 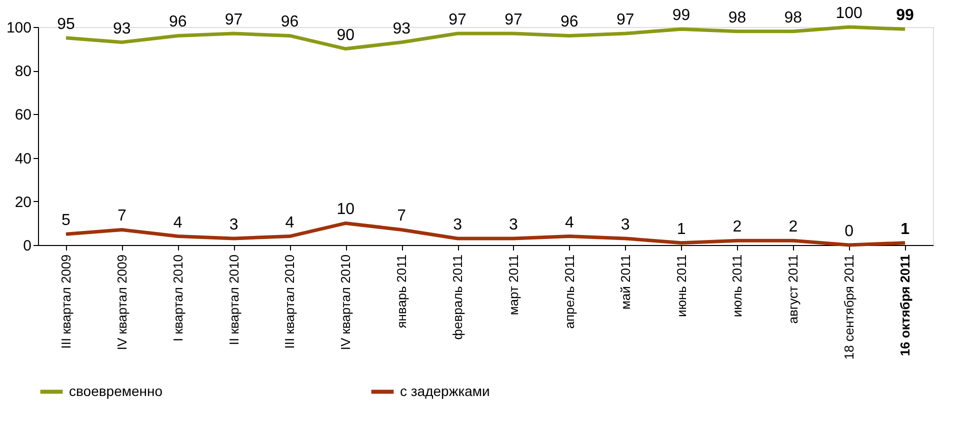 What do you see at coordinates (849, 13) in the screenshot?
I see `data-label: 100` at bounding box center [849, 13].